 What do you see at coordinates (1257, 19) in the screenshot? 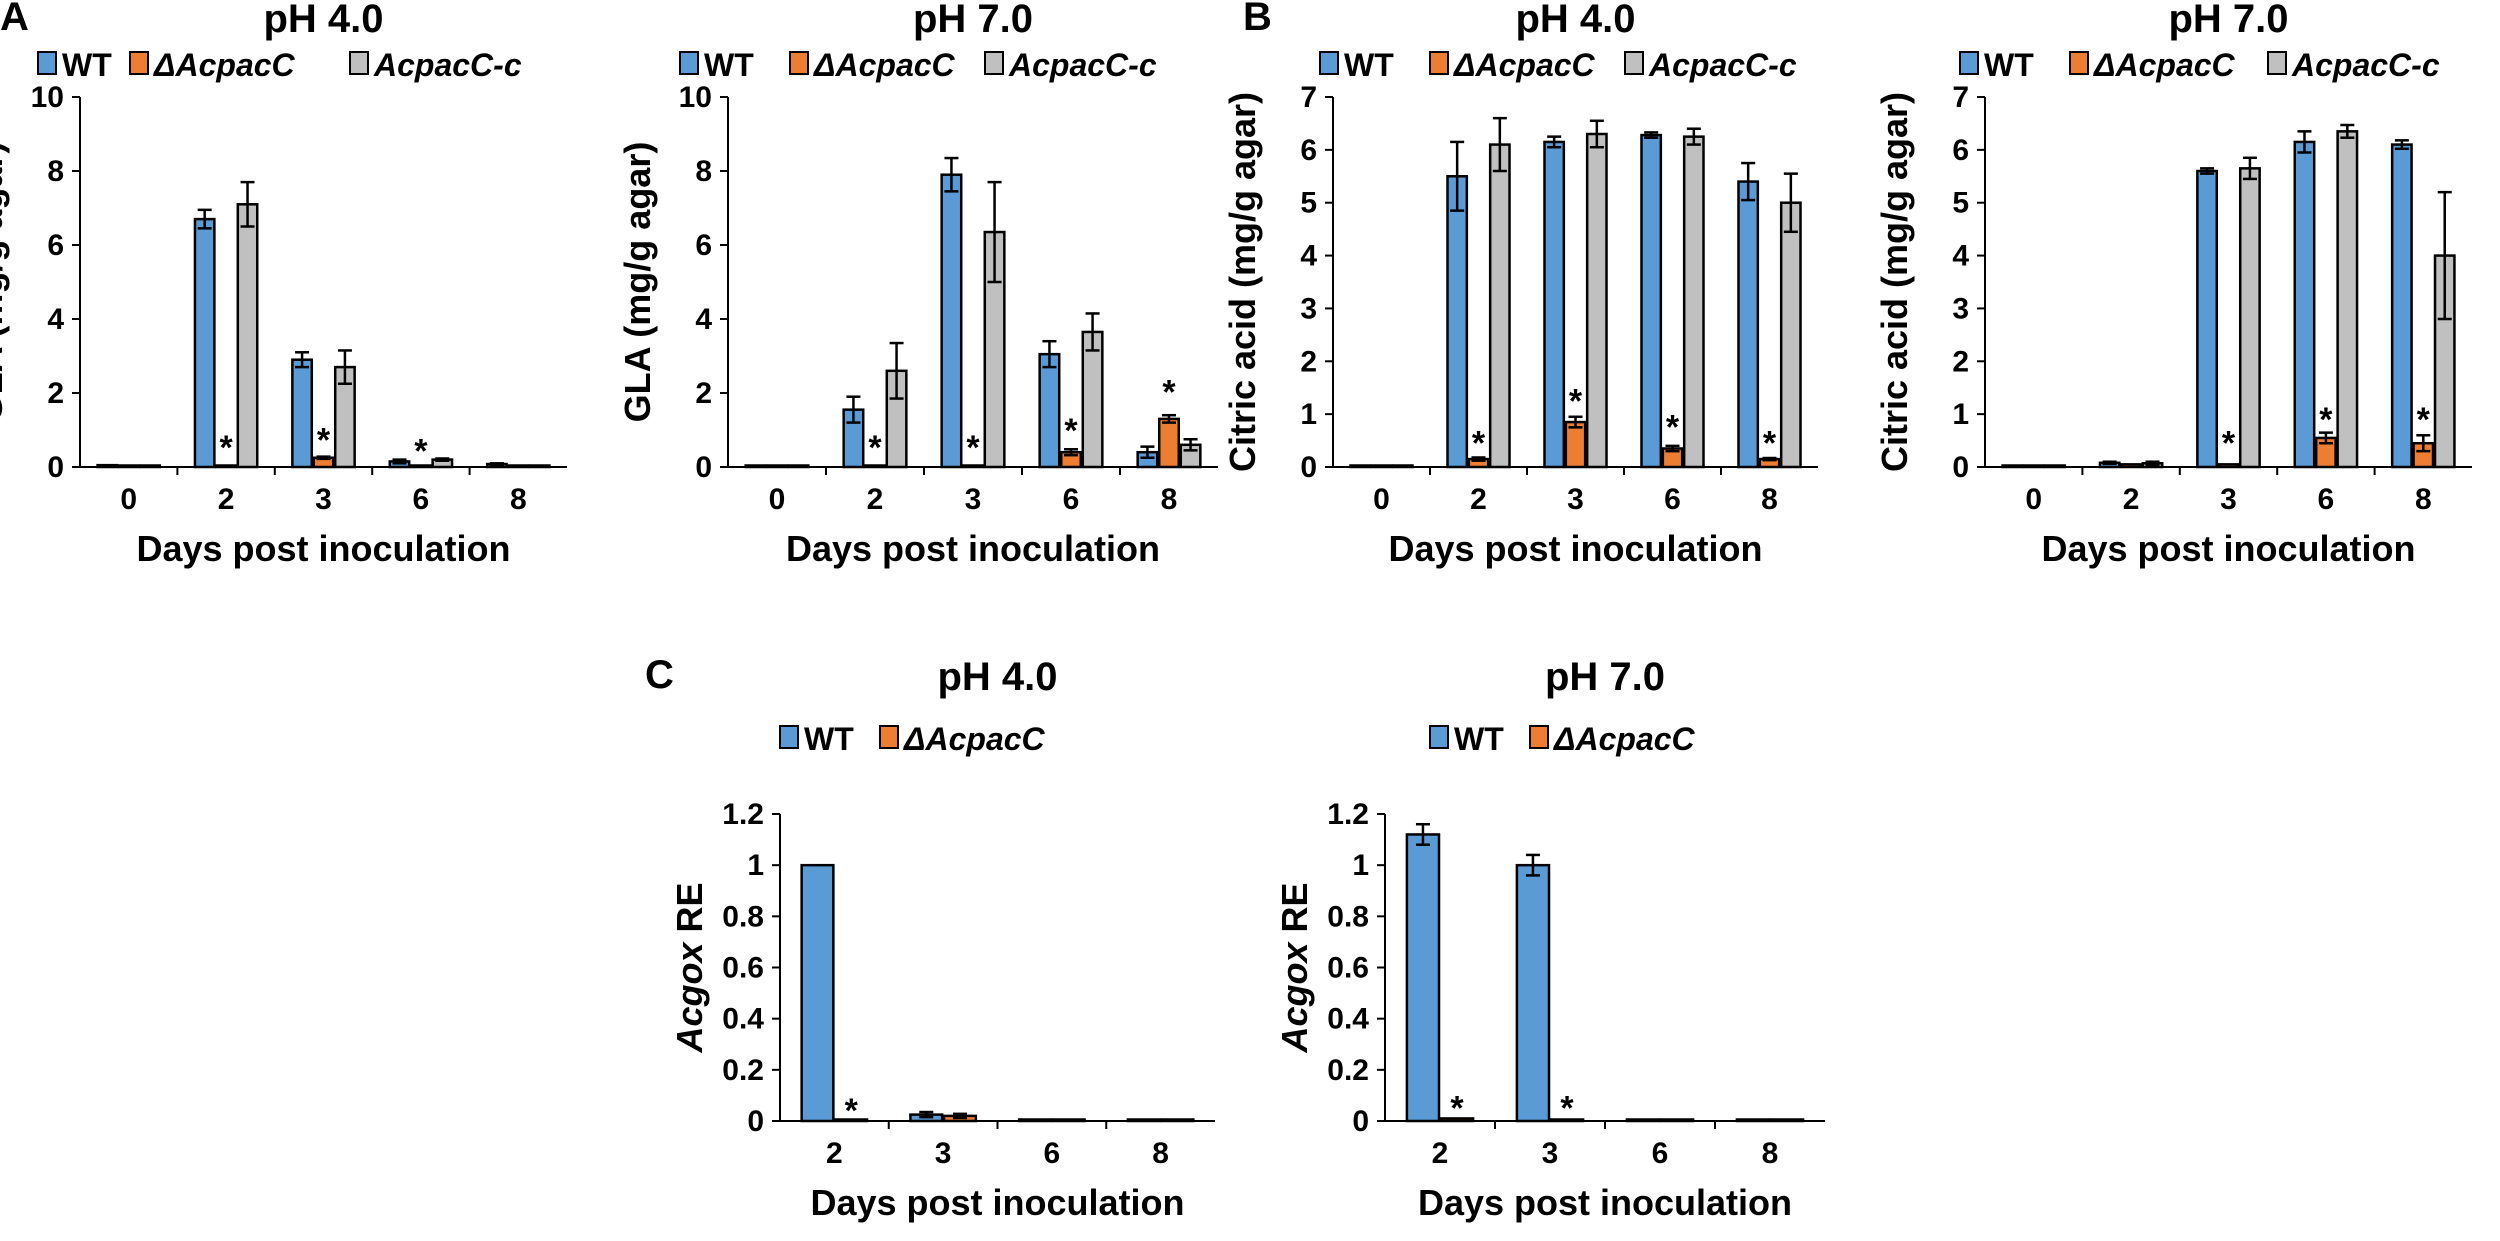
I see `panel-letter-B: B` at bounding box center [1257, 19].